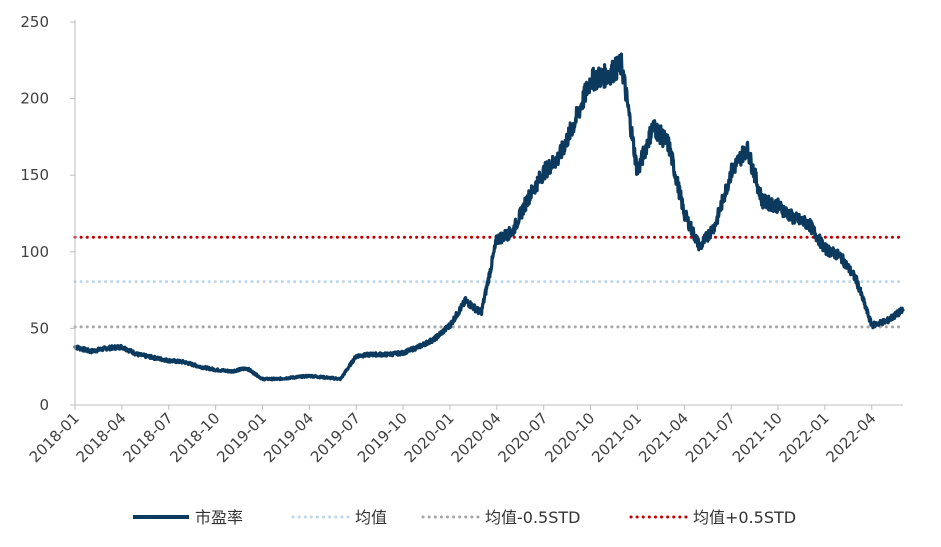 The image size is (941, 547). What do you see at coordinates (34, 175) in the screenshot?
I see `y-tick-label: 150` at bounding box center [34, 175].